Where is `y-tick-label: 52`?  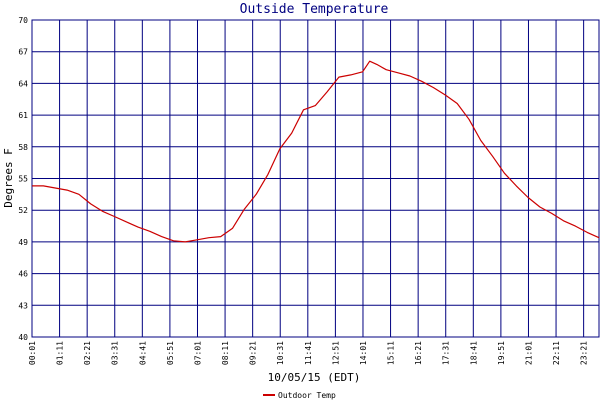 y-tick-label: 52 is located at coordinates (23, 210).